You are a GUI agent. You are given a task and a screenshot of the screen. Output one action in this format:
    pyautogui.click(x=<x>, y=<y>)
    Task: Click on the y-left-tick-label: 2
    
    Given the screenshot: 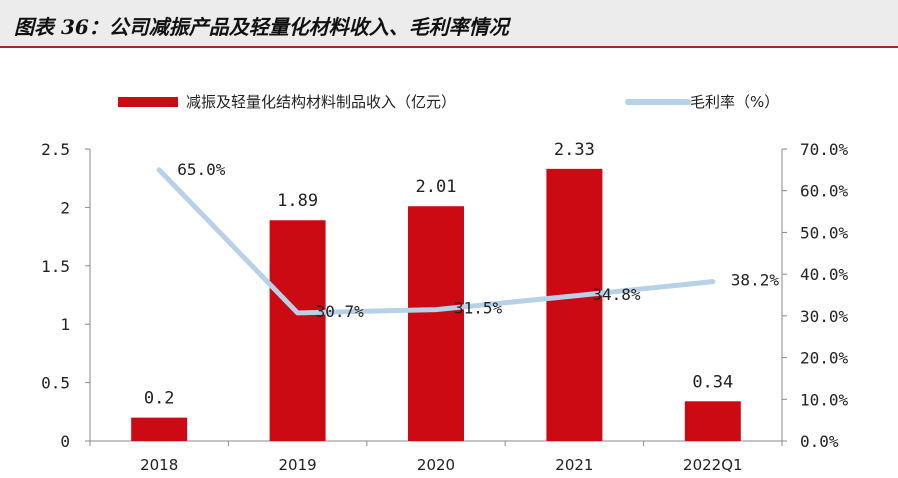 What is the action you would take?
    pyautogui.click(x=65, y=207)
    